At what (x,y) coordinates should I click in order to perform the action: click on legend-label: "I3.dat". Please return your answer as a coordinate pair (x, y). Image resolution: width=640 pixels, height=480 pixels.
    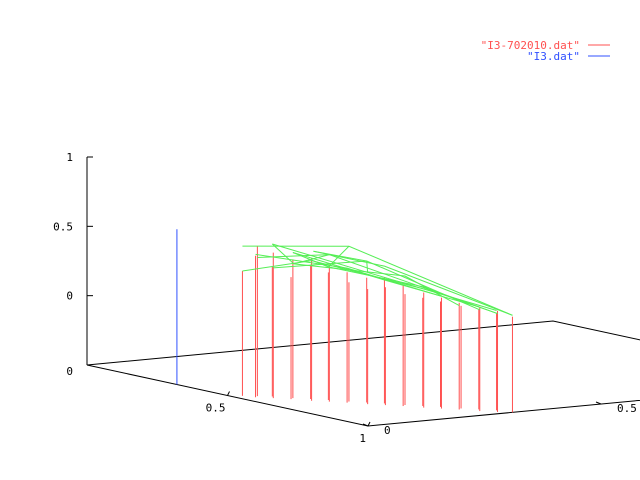
    Looking at the image, I should click on (553, 56).